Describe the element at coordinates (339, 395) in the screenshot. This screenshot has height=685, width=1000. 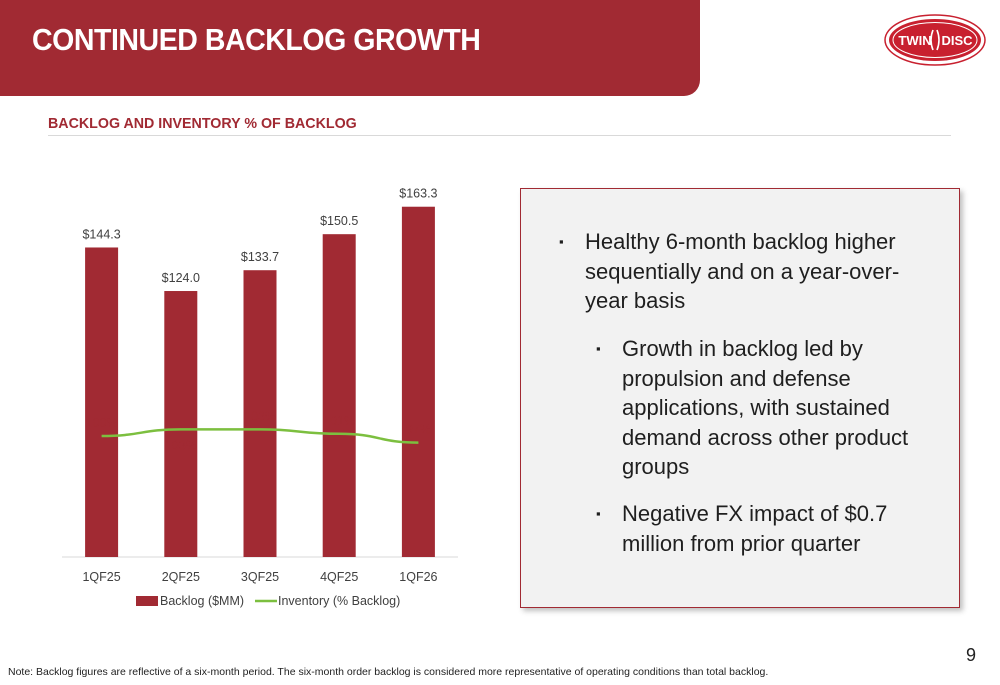
I see `bar-4QF25` at that location.